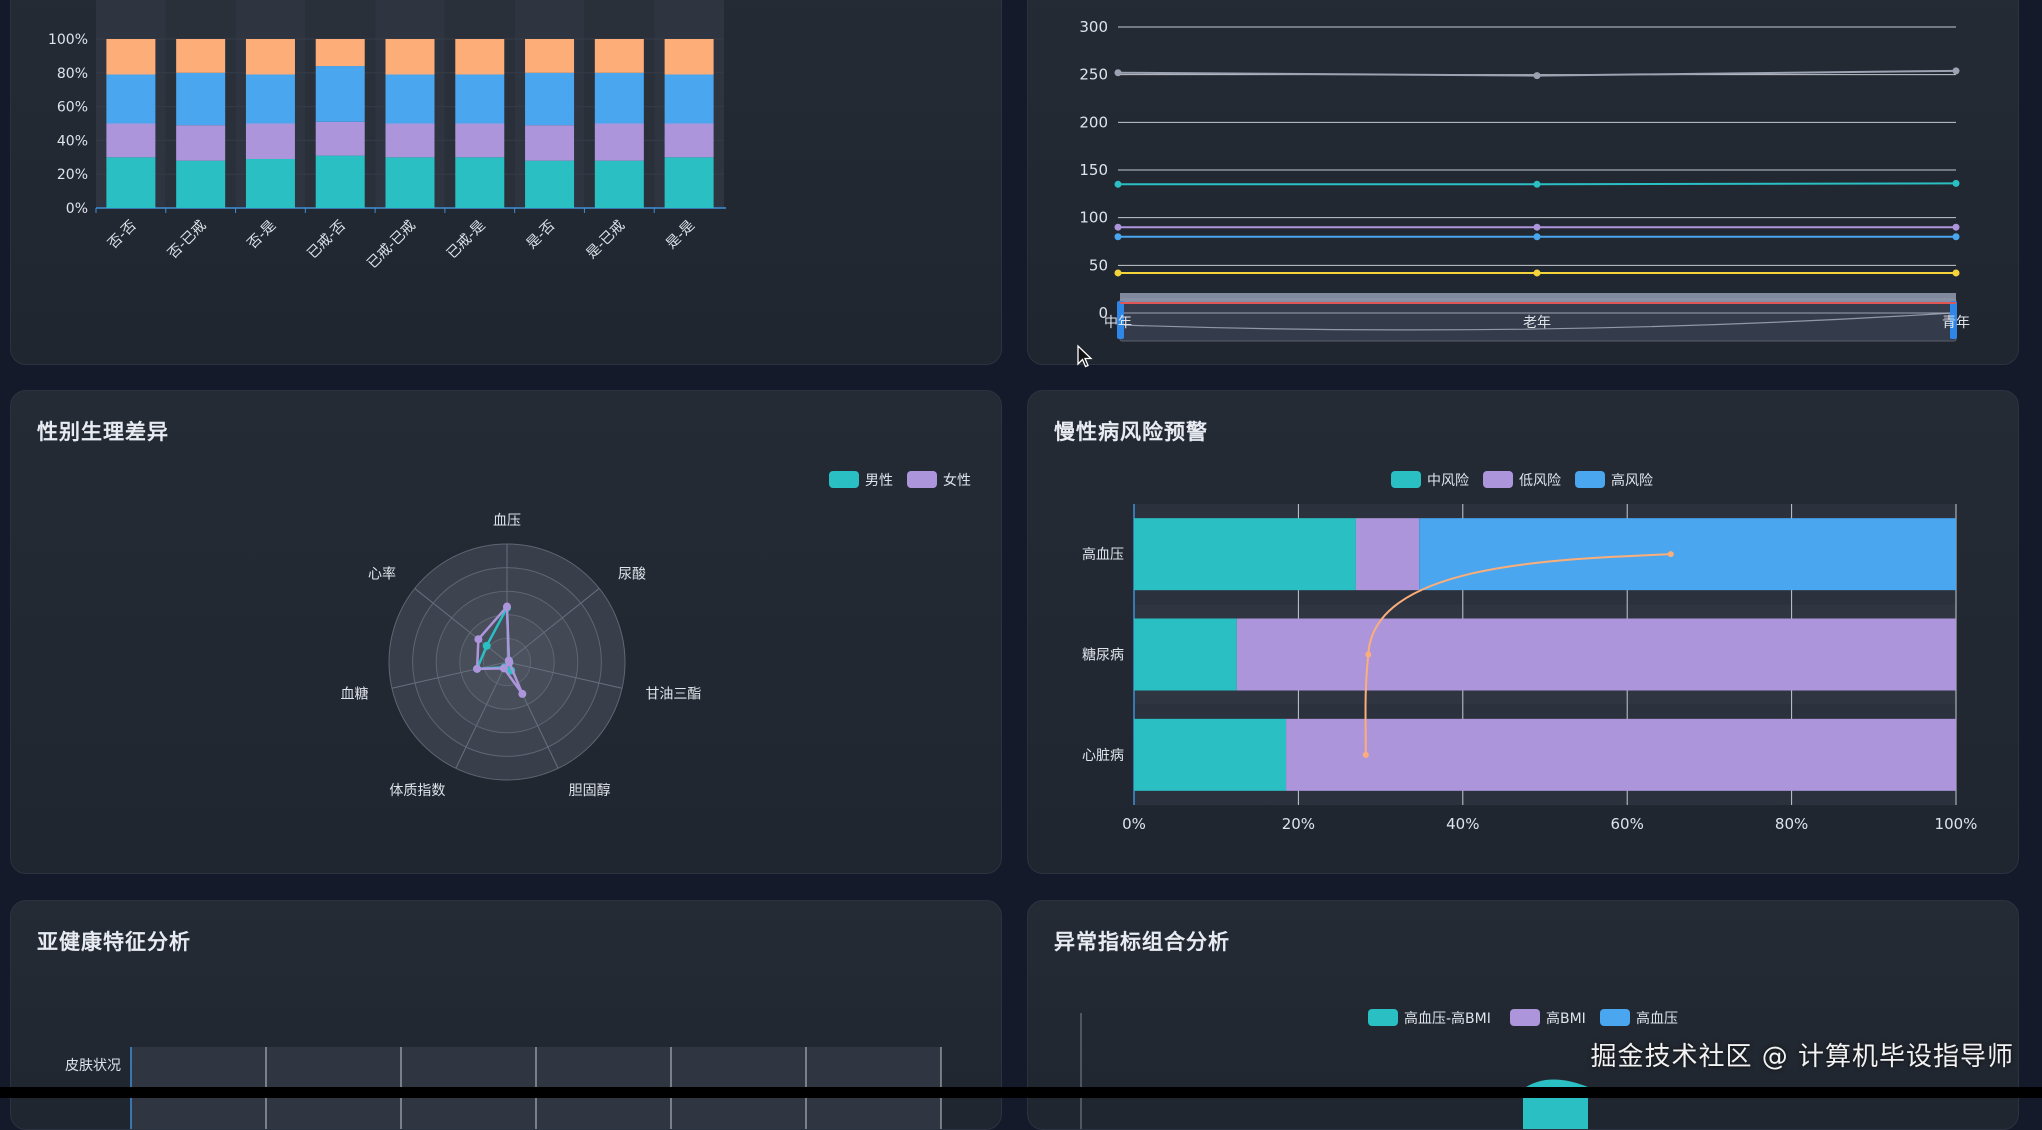 Image resolution: width=2042 pixels, height=1130 pixels. What do you see at coordinates (72, 108) in the screenshot?
I see `y-tick-label: 60%` at bounding box center [72, 108].